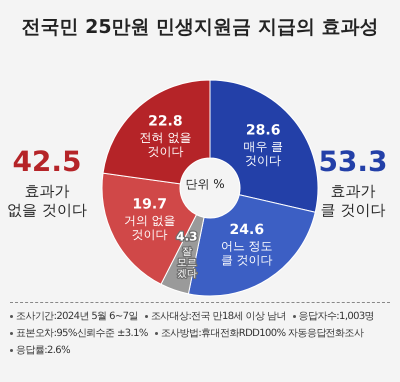  What do you see at coordinates (47, 182) in the screenshot?
I see `text: 42.5 효과가 없을 것이다` at bounding box center [47, 182].